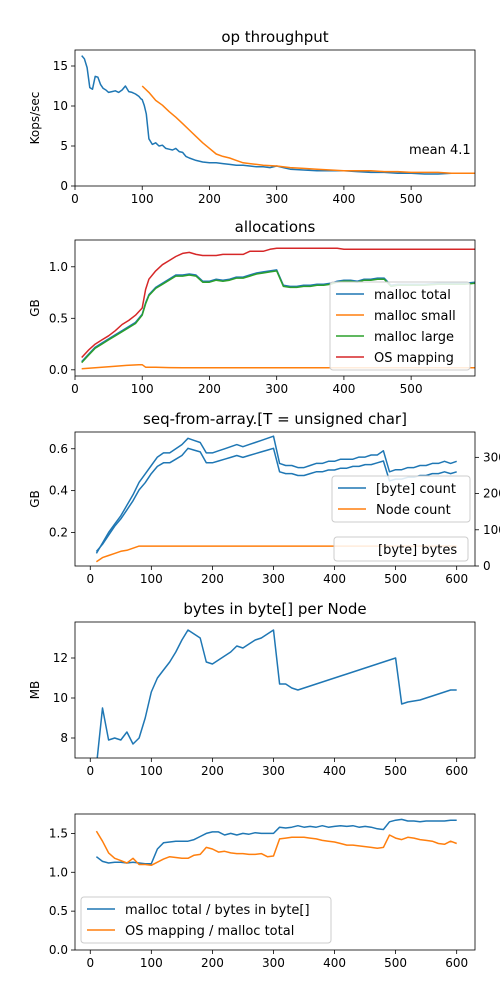 The height and width of the screenshot is (1000, 500). I want to click on y-tick-label: 12, so click(60, 658).